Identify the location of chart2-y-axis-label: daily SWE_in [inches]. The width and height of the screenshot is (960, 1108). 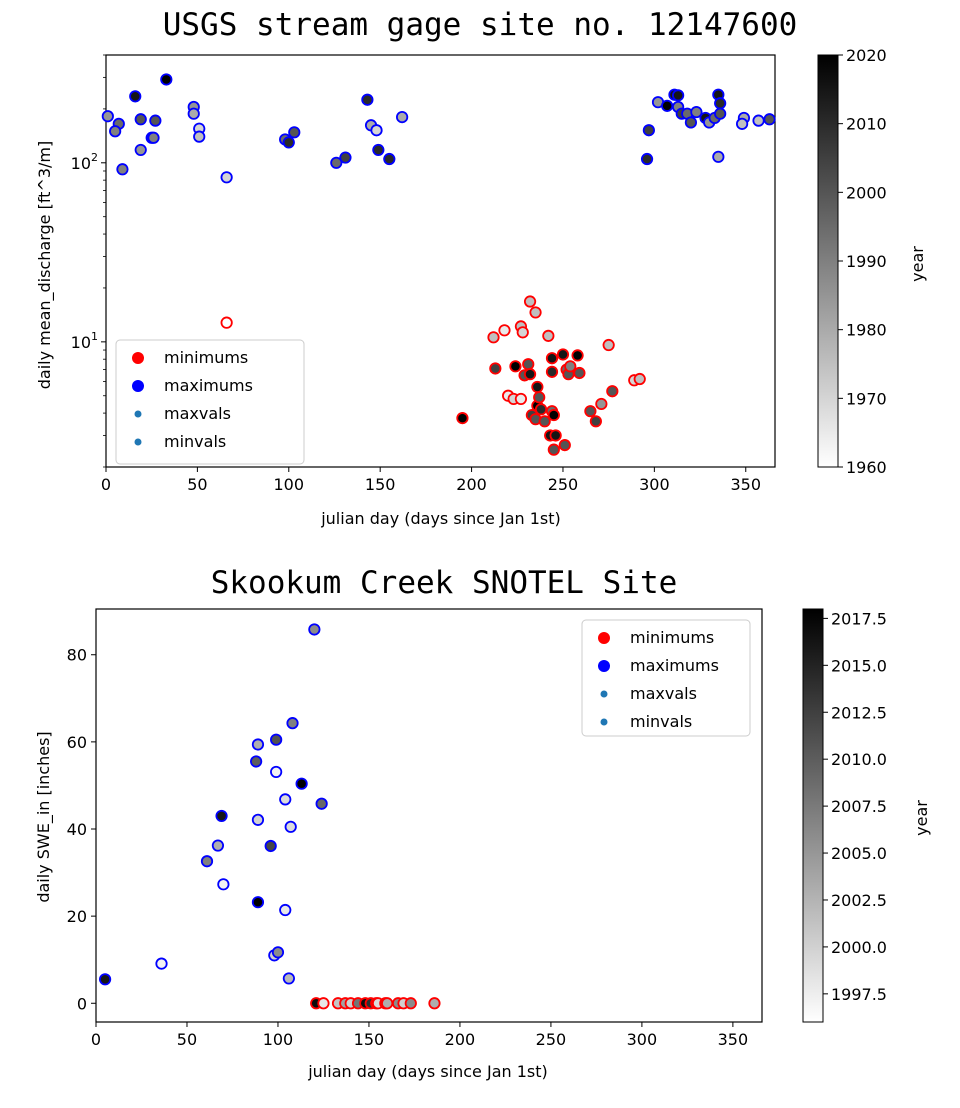
(44, 816).